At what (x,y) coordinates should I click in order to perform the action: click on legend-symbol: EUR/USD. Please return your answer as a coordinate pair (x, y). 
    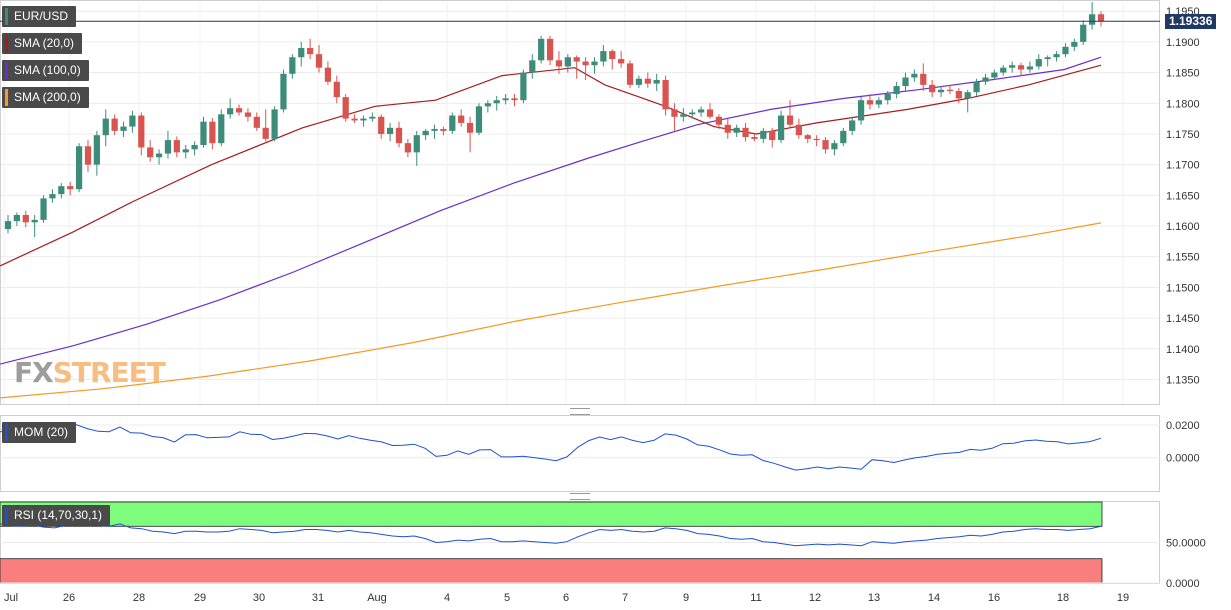
    Looking at the image, I should click on (39, 16).